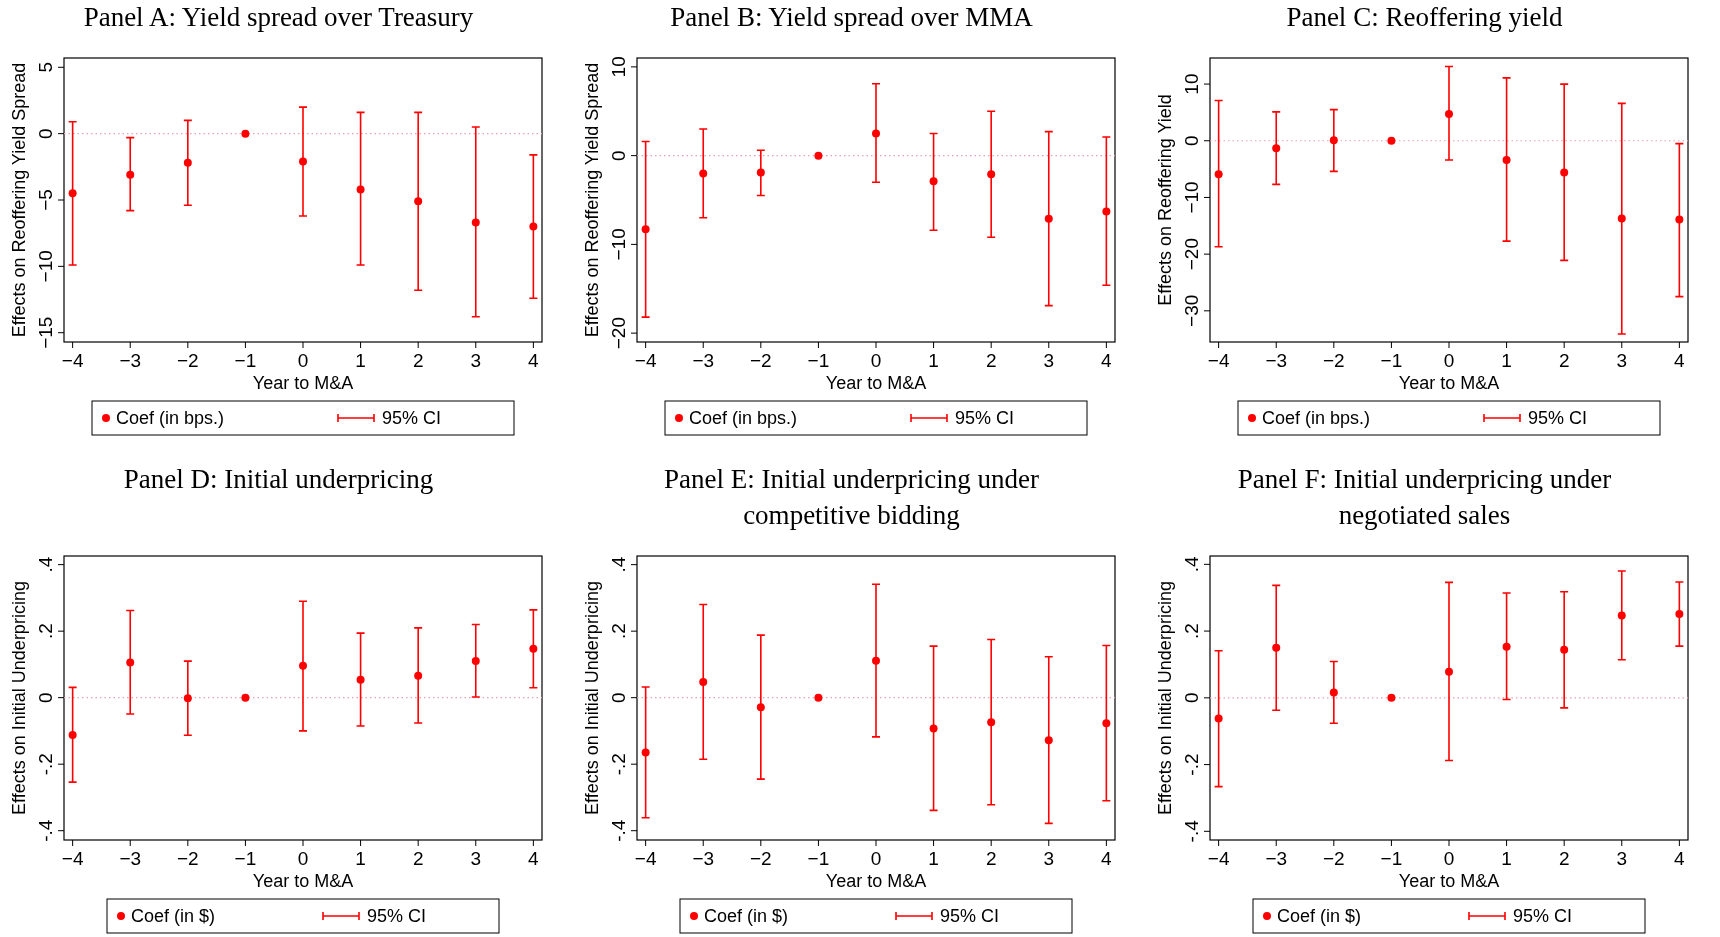 The width and height of the screenshot is (1720, 937). What do you see at coordinates (618, 764) in the screenshot?
I see `y-tick-label: -.2` at bounding box center [618, 764].